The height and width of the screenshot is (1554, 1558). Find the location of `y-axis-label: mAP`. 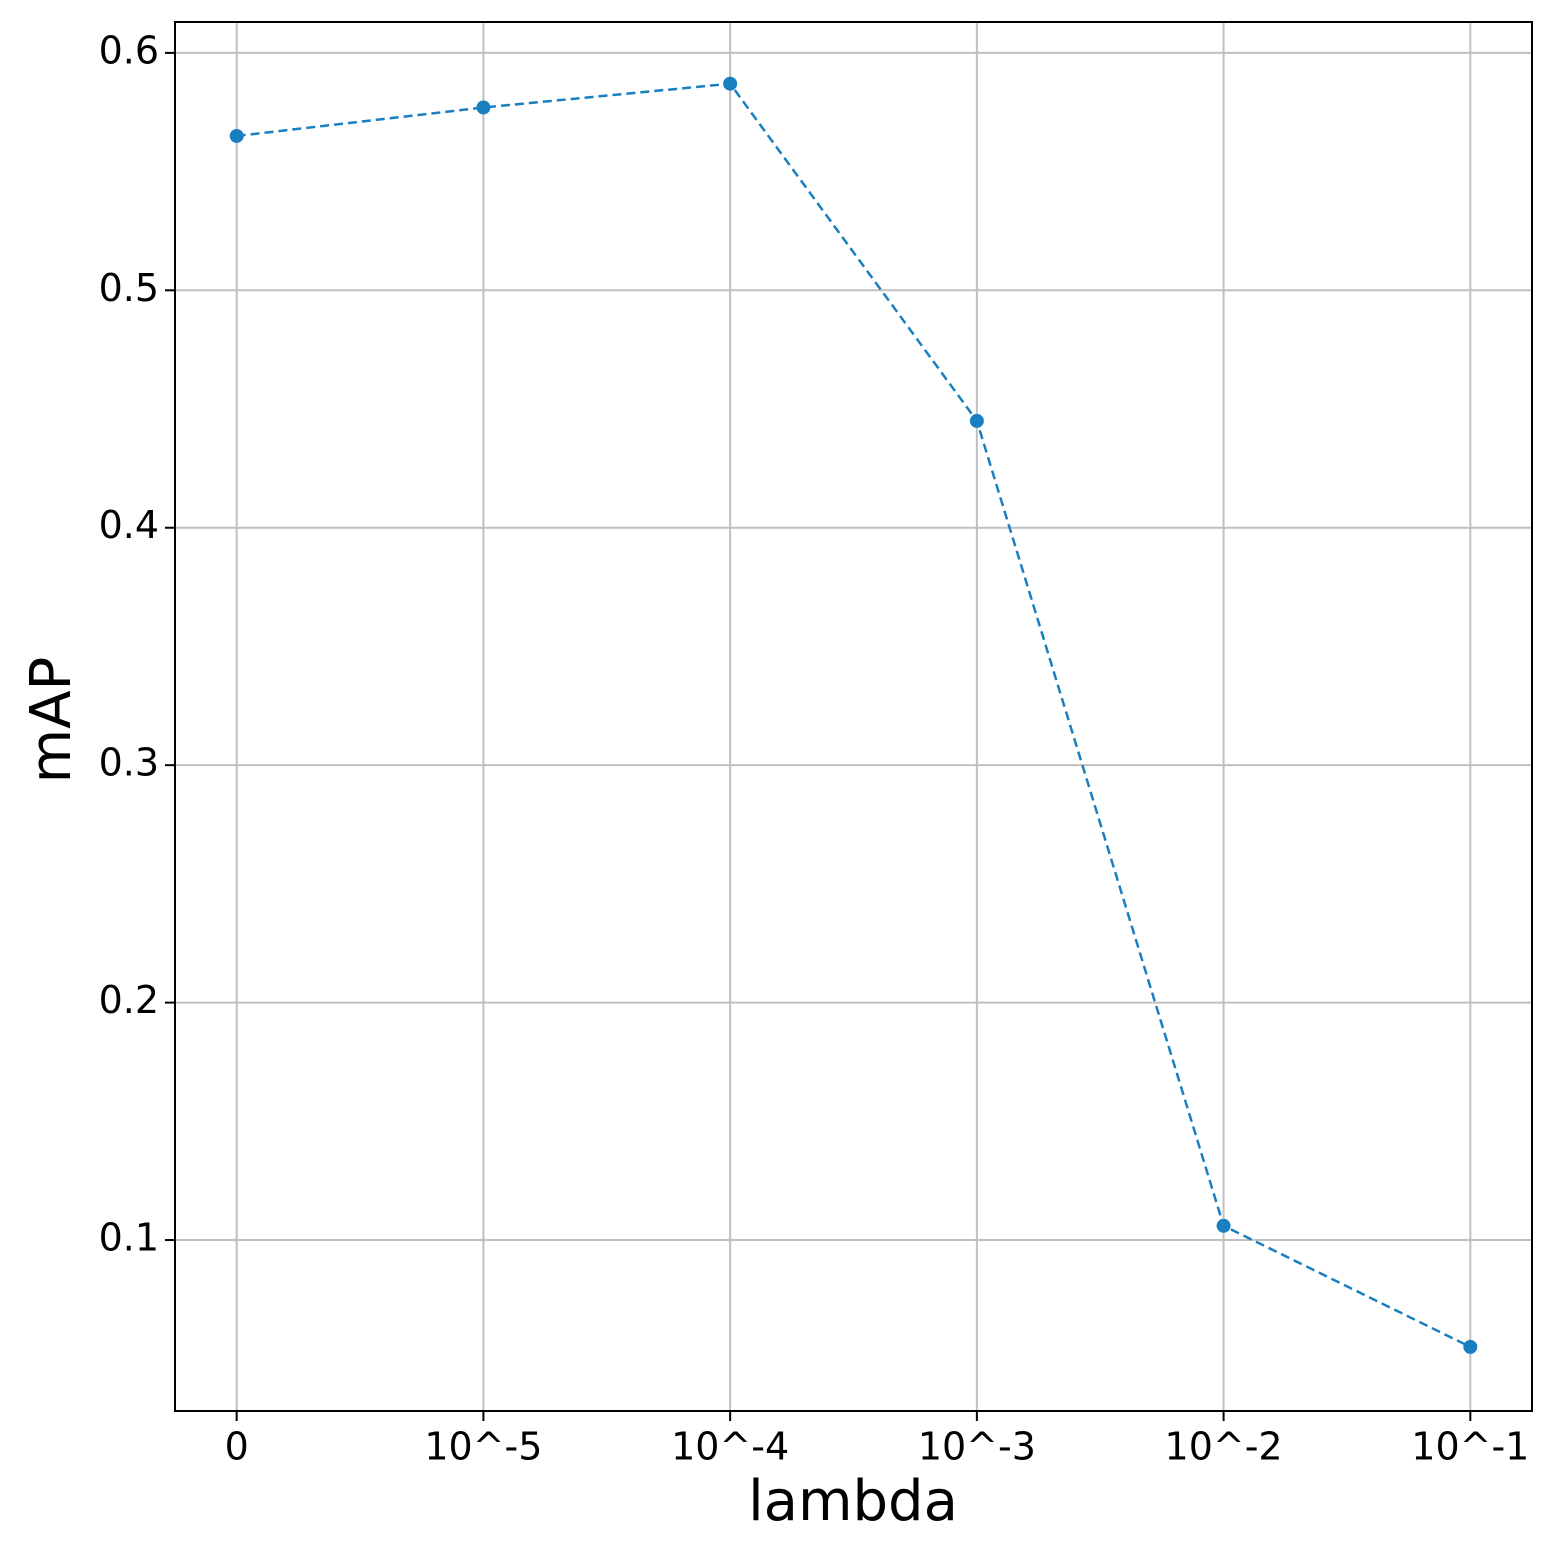

y-axis-label: mAP is located at coordinates (51, 720).